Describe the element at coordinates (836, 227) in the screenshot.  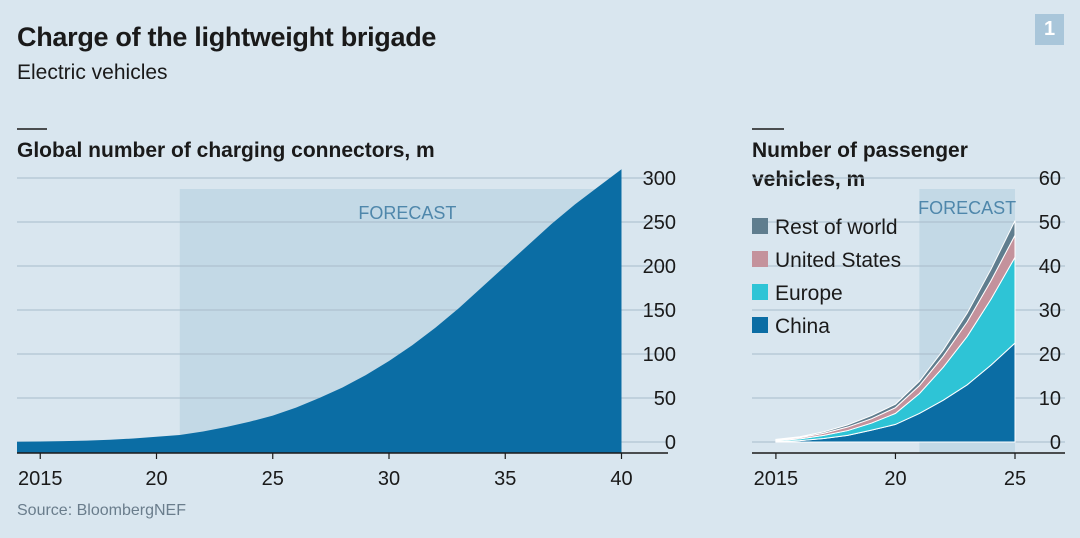
I see `legend-label: Rest of world` at that location.